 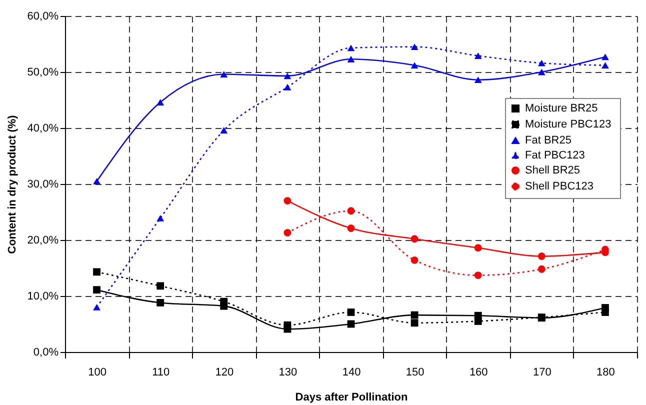 I want to click on x-axis-title: Days after Pollination, so click(x=351, y=398).